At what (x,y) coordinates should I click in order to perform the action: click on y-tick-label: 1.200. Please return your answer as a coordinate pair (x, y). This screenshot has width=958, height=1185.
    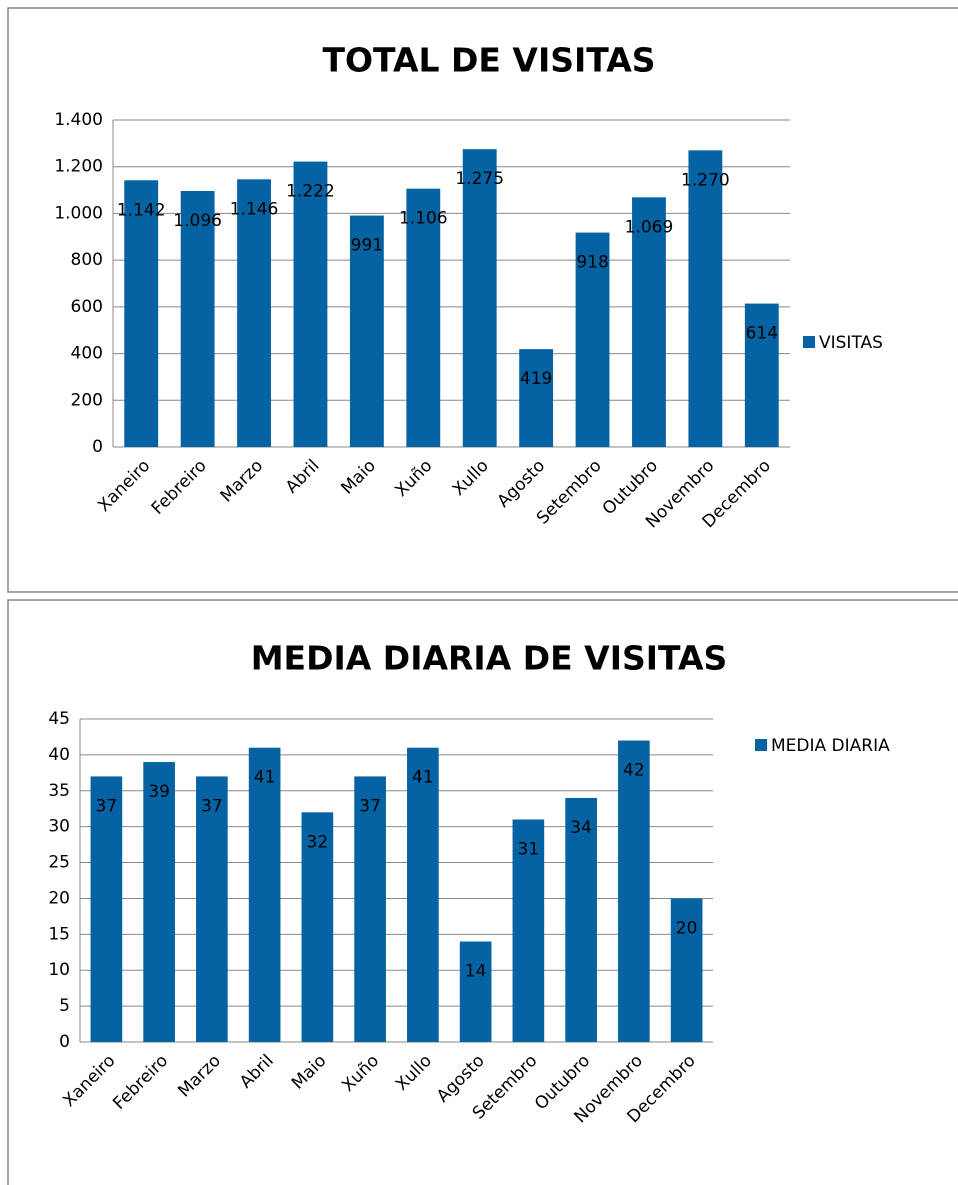
    Looking at the image, I should click on (78, 167).